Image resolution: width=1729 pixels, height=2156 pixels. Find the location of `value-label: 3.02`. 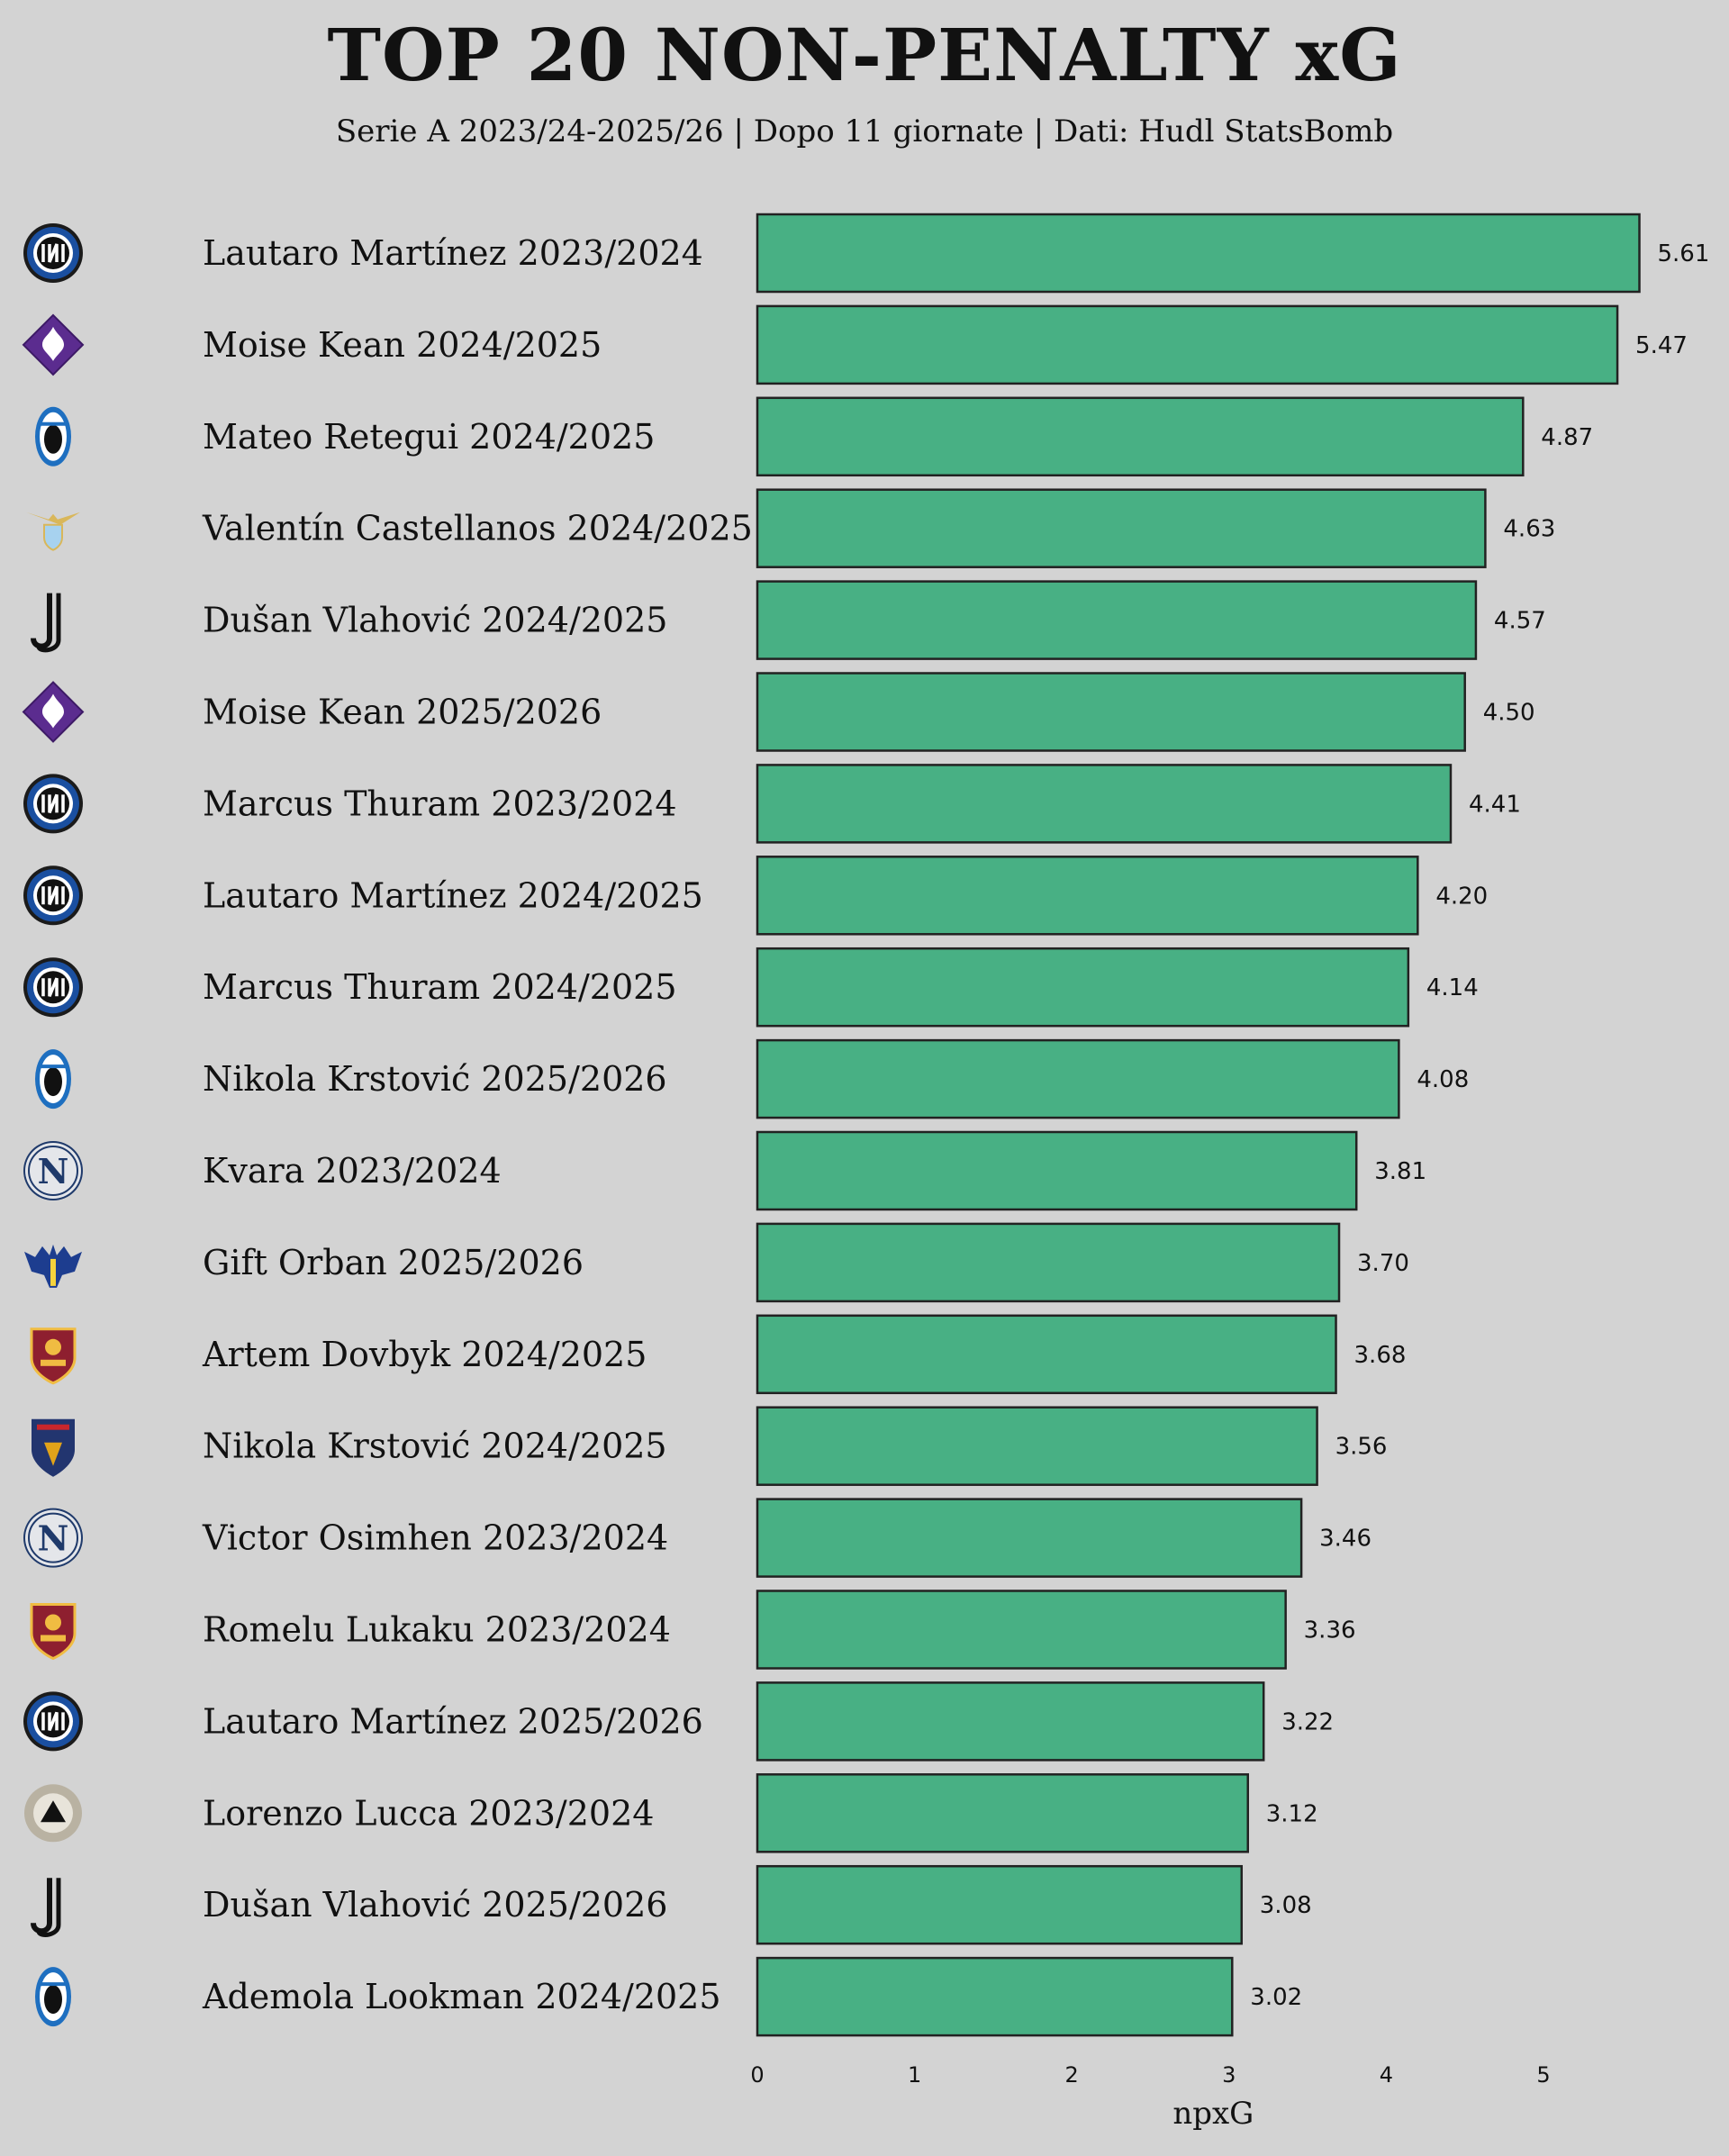

value-label: 3.02 is located at coordinates (1276, 1997).